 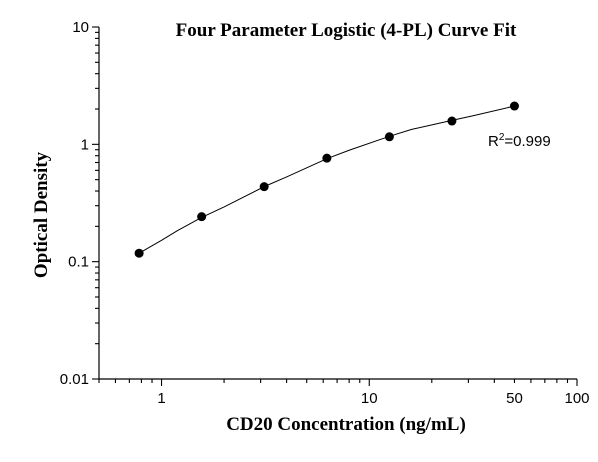 I want to click on r-squared-prefix: R, so click(x=493, y=141).